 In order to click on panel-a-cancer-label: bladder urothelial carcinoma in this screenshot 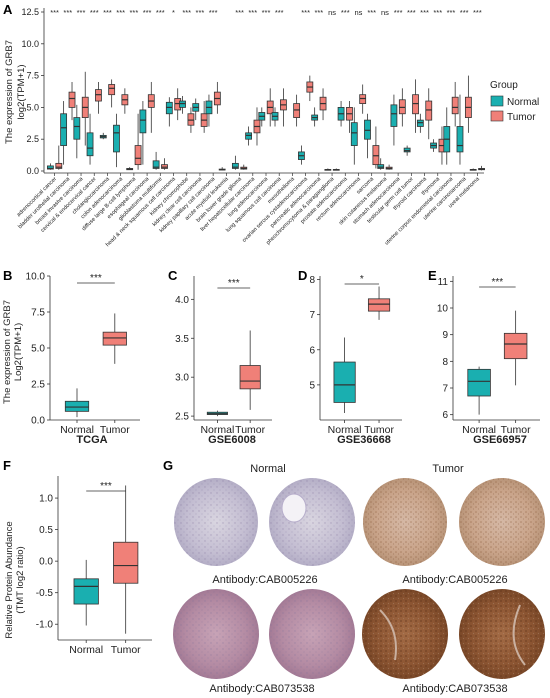, I will do `click(44, 203)`.